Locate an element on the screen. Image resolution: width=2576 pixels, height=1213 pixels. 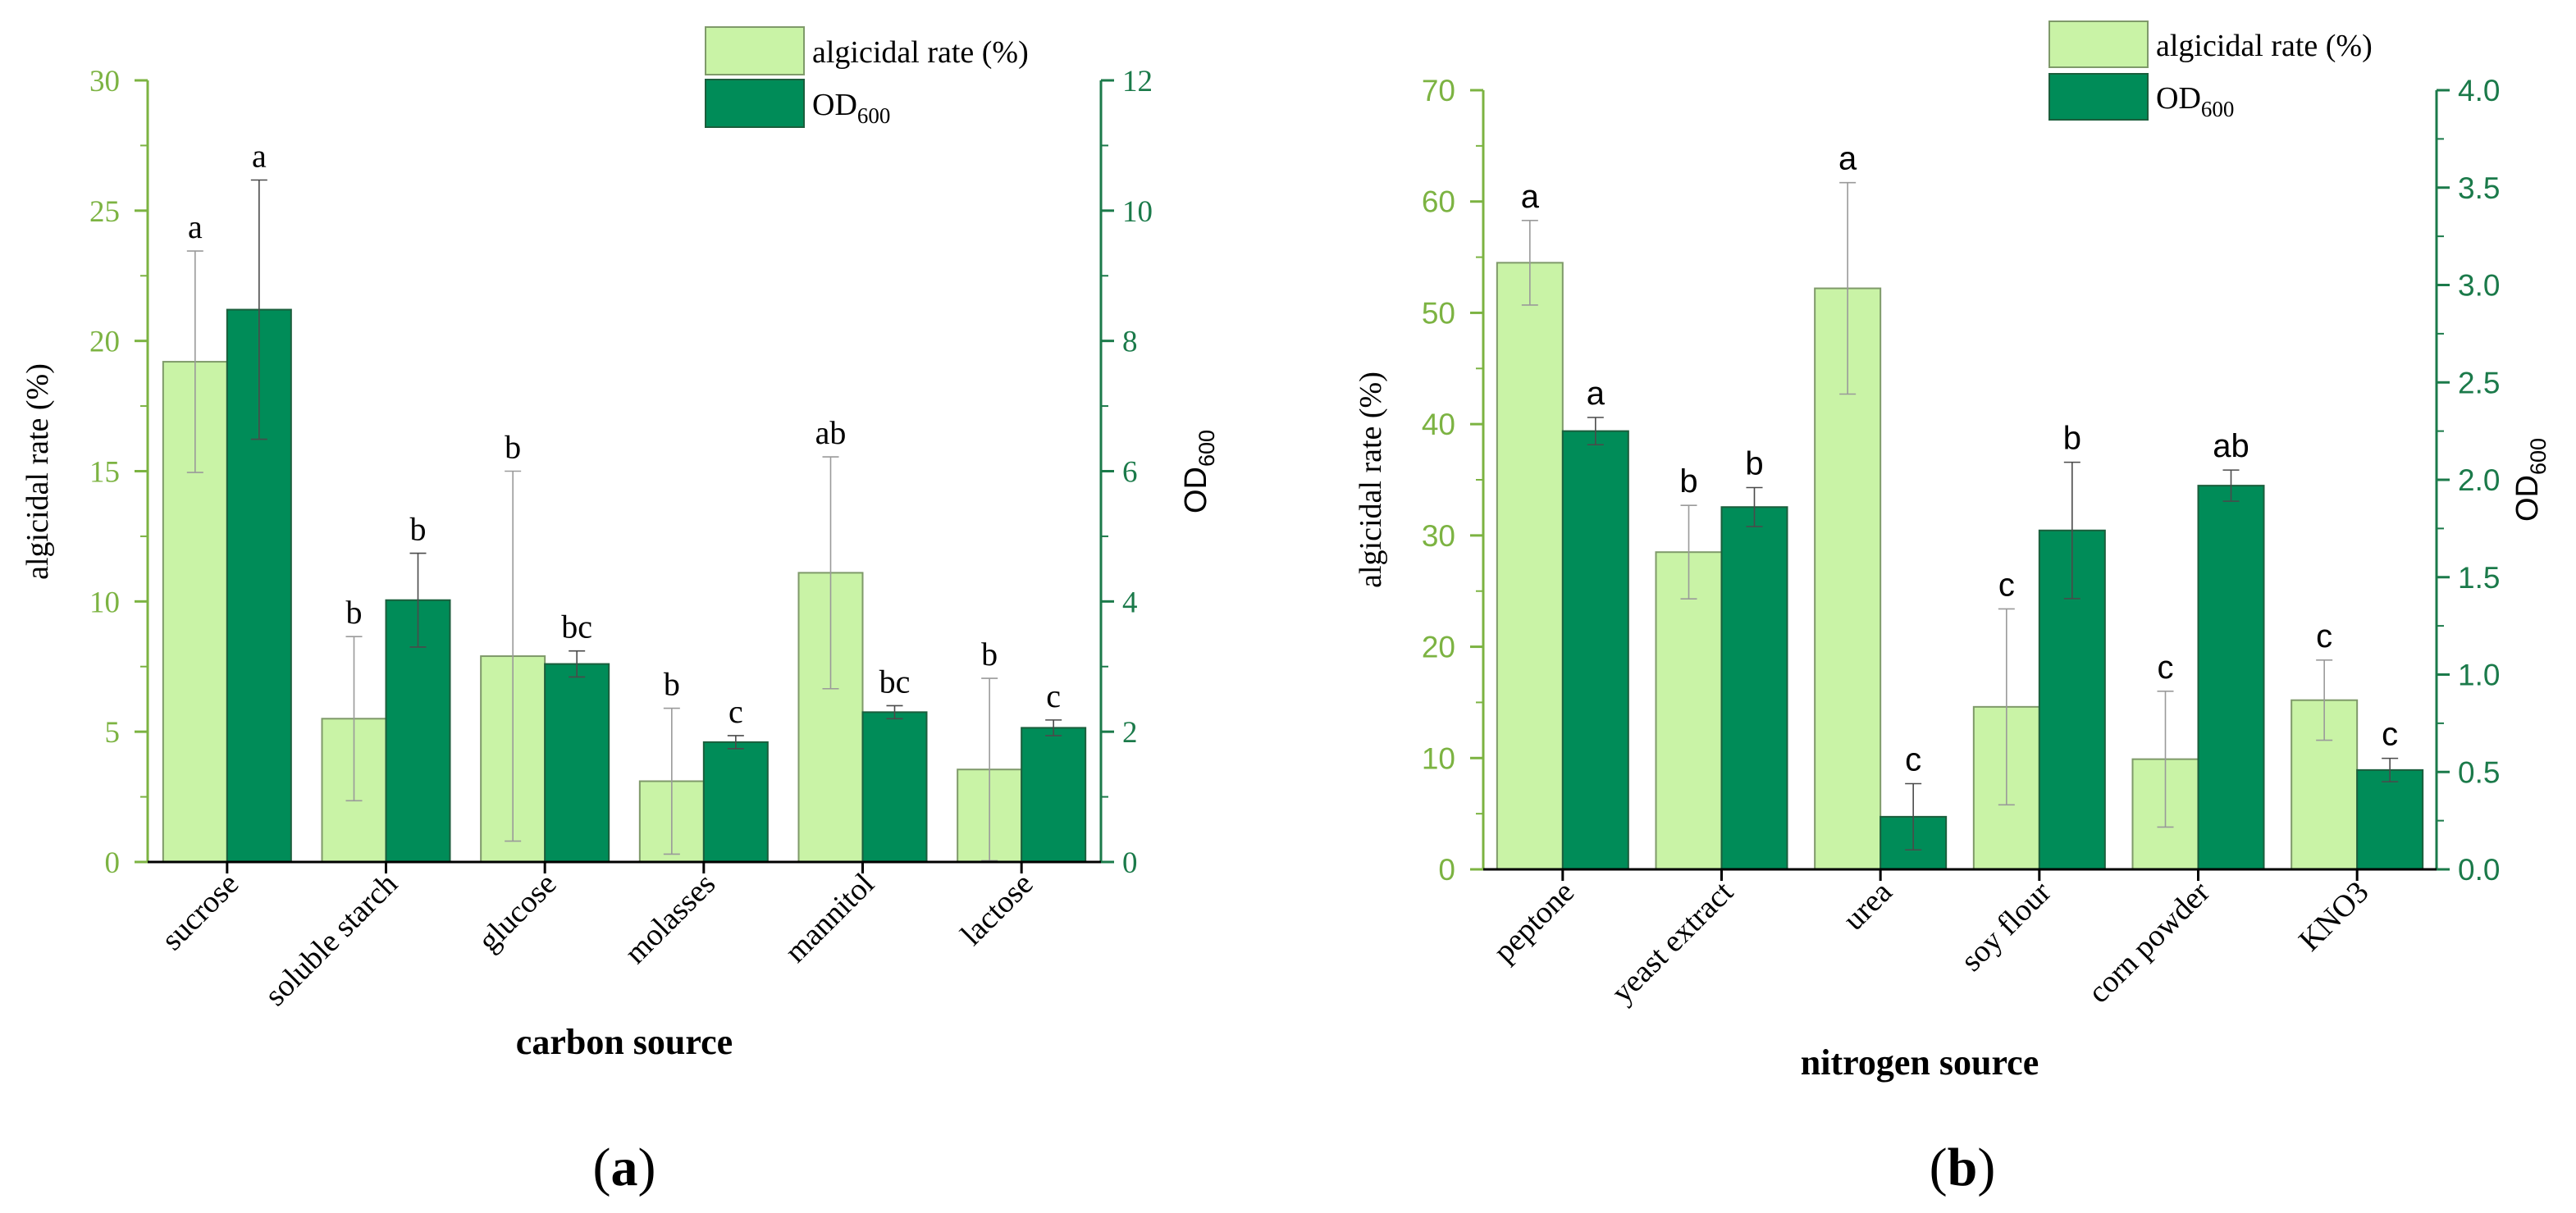
panel-b-right-tick-label: 0.5 is located at coordinates (2479, 772).